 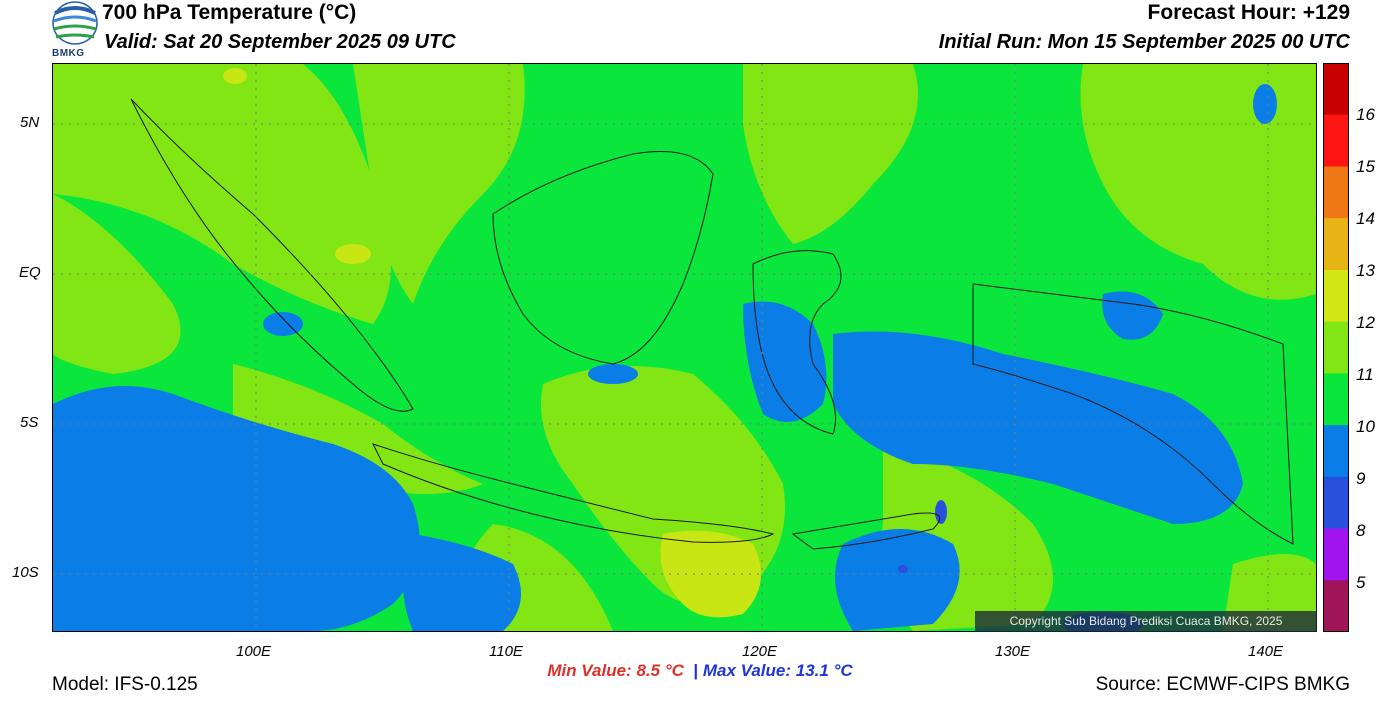 I want to click on valid-time: Valid: Sat 20 September 2025 09 UTC, so click(x=280, y=42).